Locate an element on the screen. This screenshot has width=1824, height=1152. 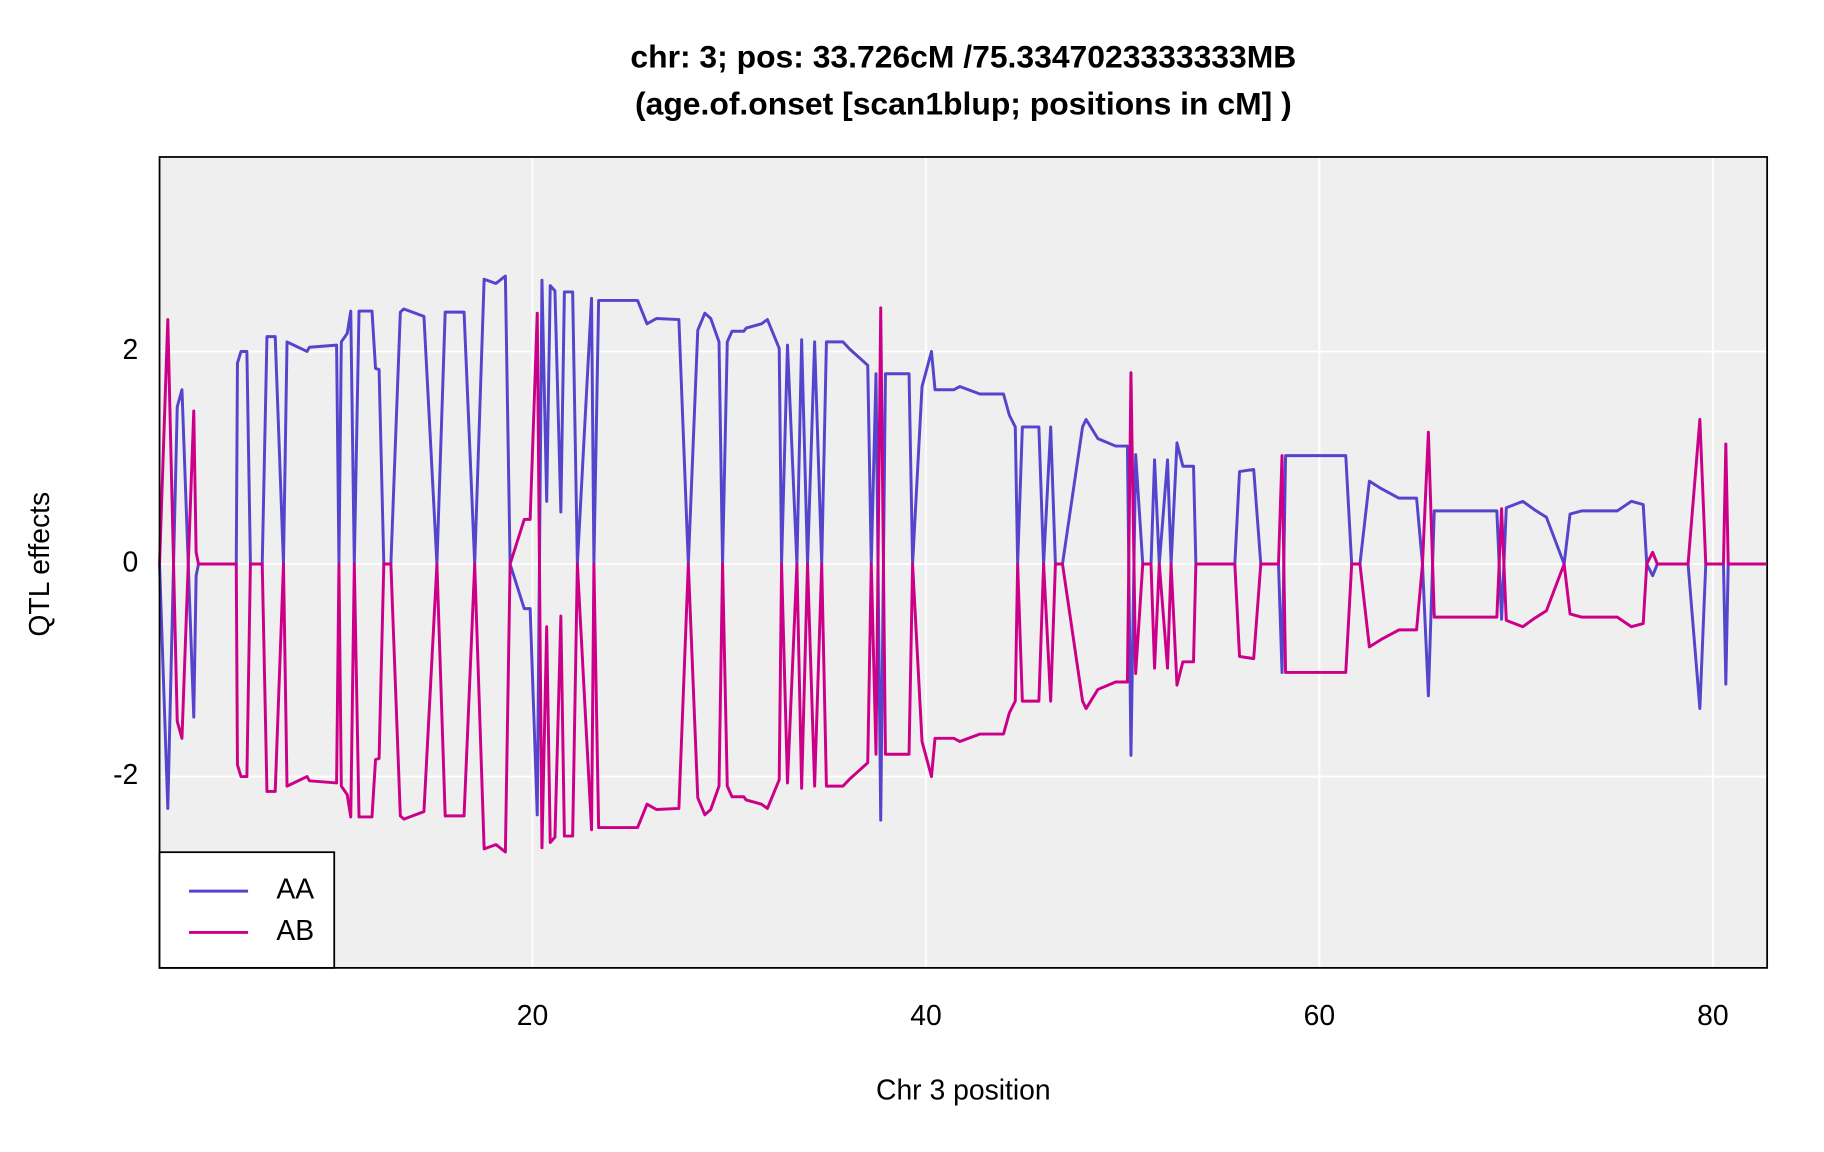
y-tick-label: -2 is located at coordinates (125, 775).